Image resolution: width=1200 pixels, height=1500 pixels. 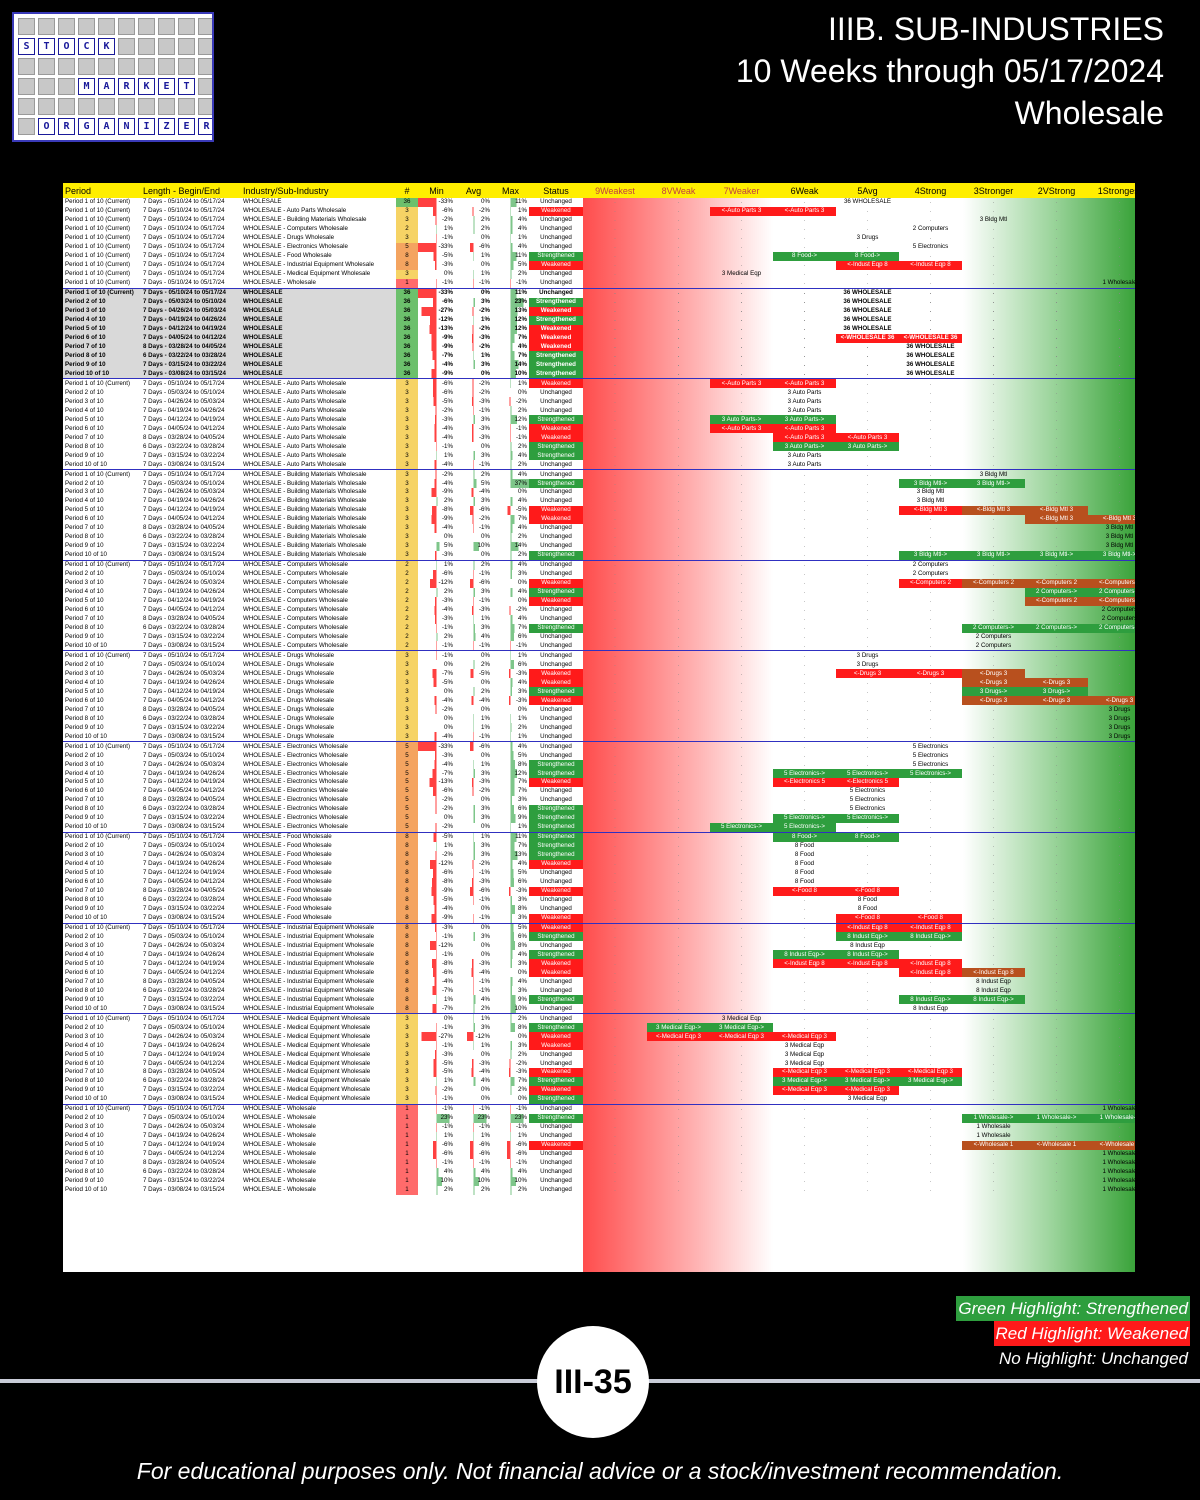 I want to click on period-cell: Period 7 of 10, so click(x=84, y=1072).